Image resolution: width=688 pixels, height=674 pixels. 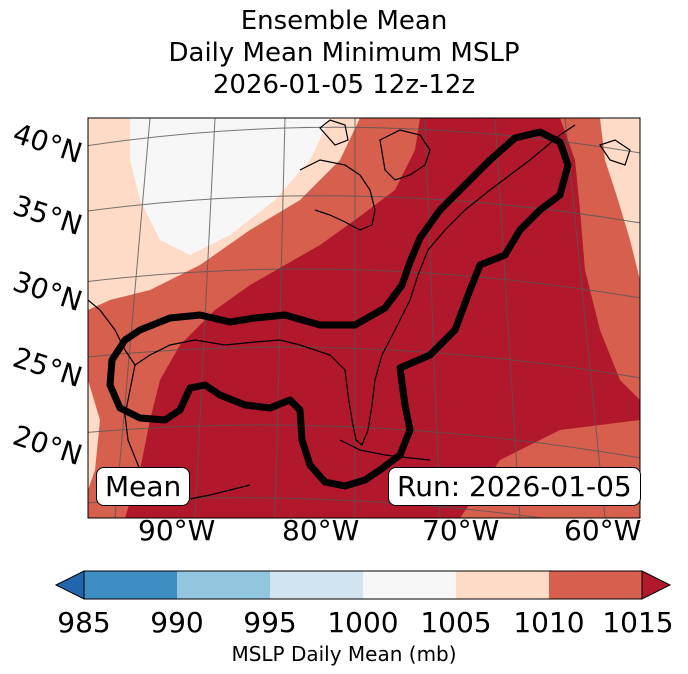 What do you see at coordinates (177, 530) in the screenshot?
I see `lon-label-90w: 90°W` at bounding box center [177, 530].